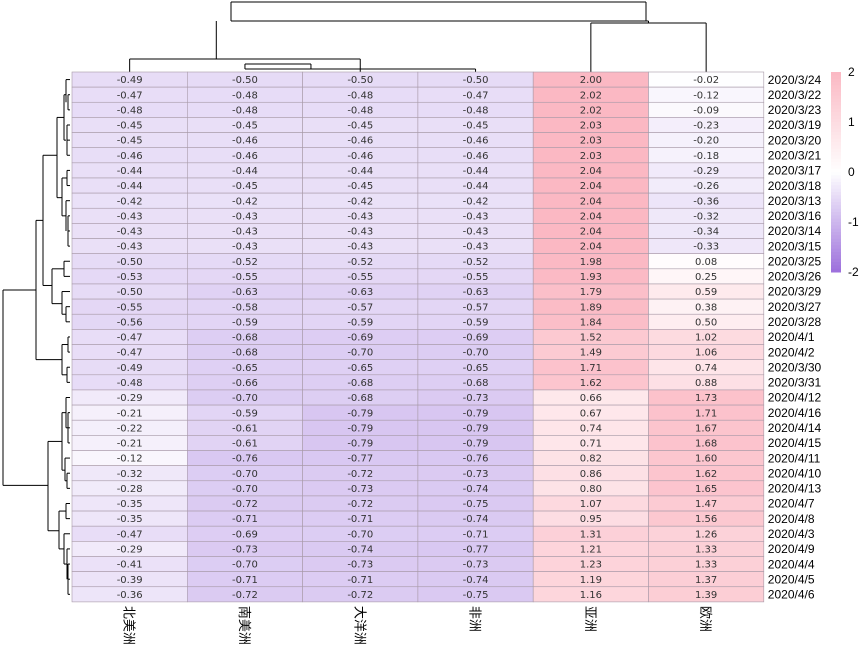 Image resolution: width=864 pixels, height=655 pixels. I want to click on cell-value-label: 1.33, so click(706, 550).